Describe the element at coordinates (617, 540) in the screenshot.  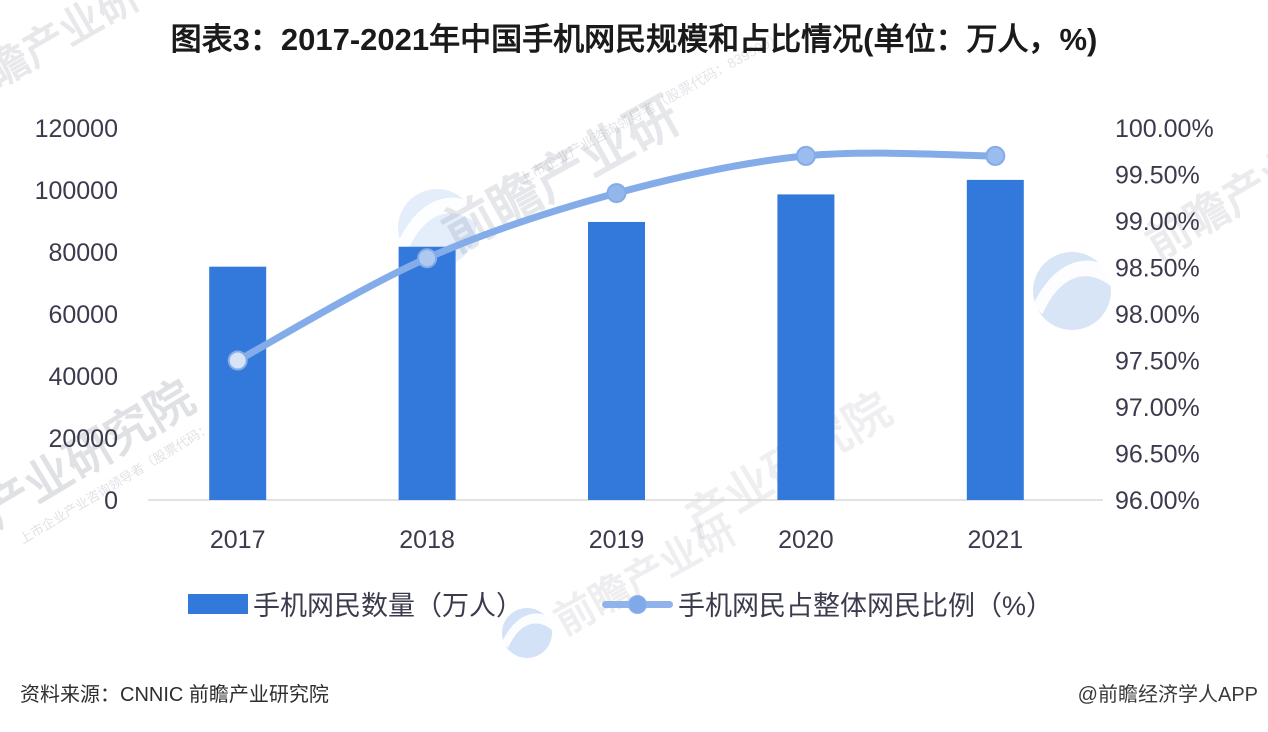
I see `x-axis-tick-label: 2019` at that location.